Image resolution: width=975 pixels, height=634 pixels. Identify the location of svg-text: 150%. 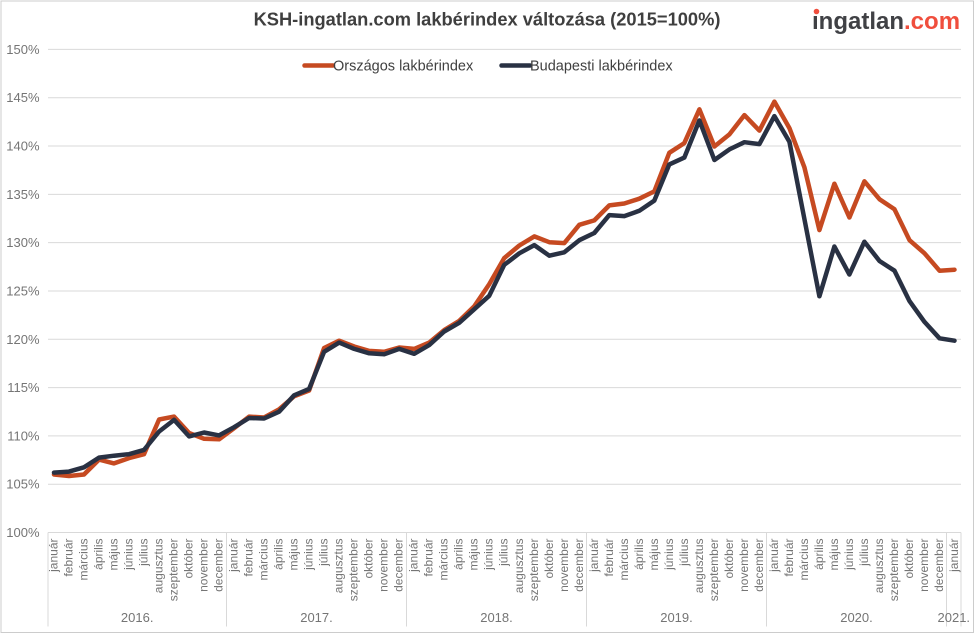
(23, 49).